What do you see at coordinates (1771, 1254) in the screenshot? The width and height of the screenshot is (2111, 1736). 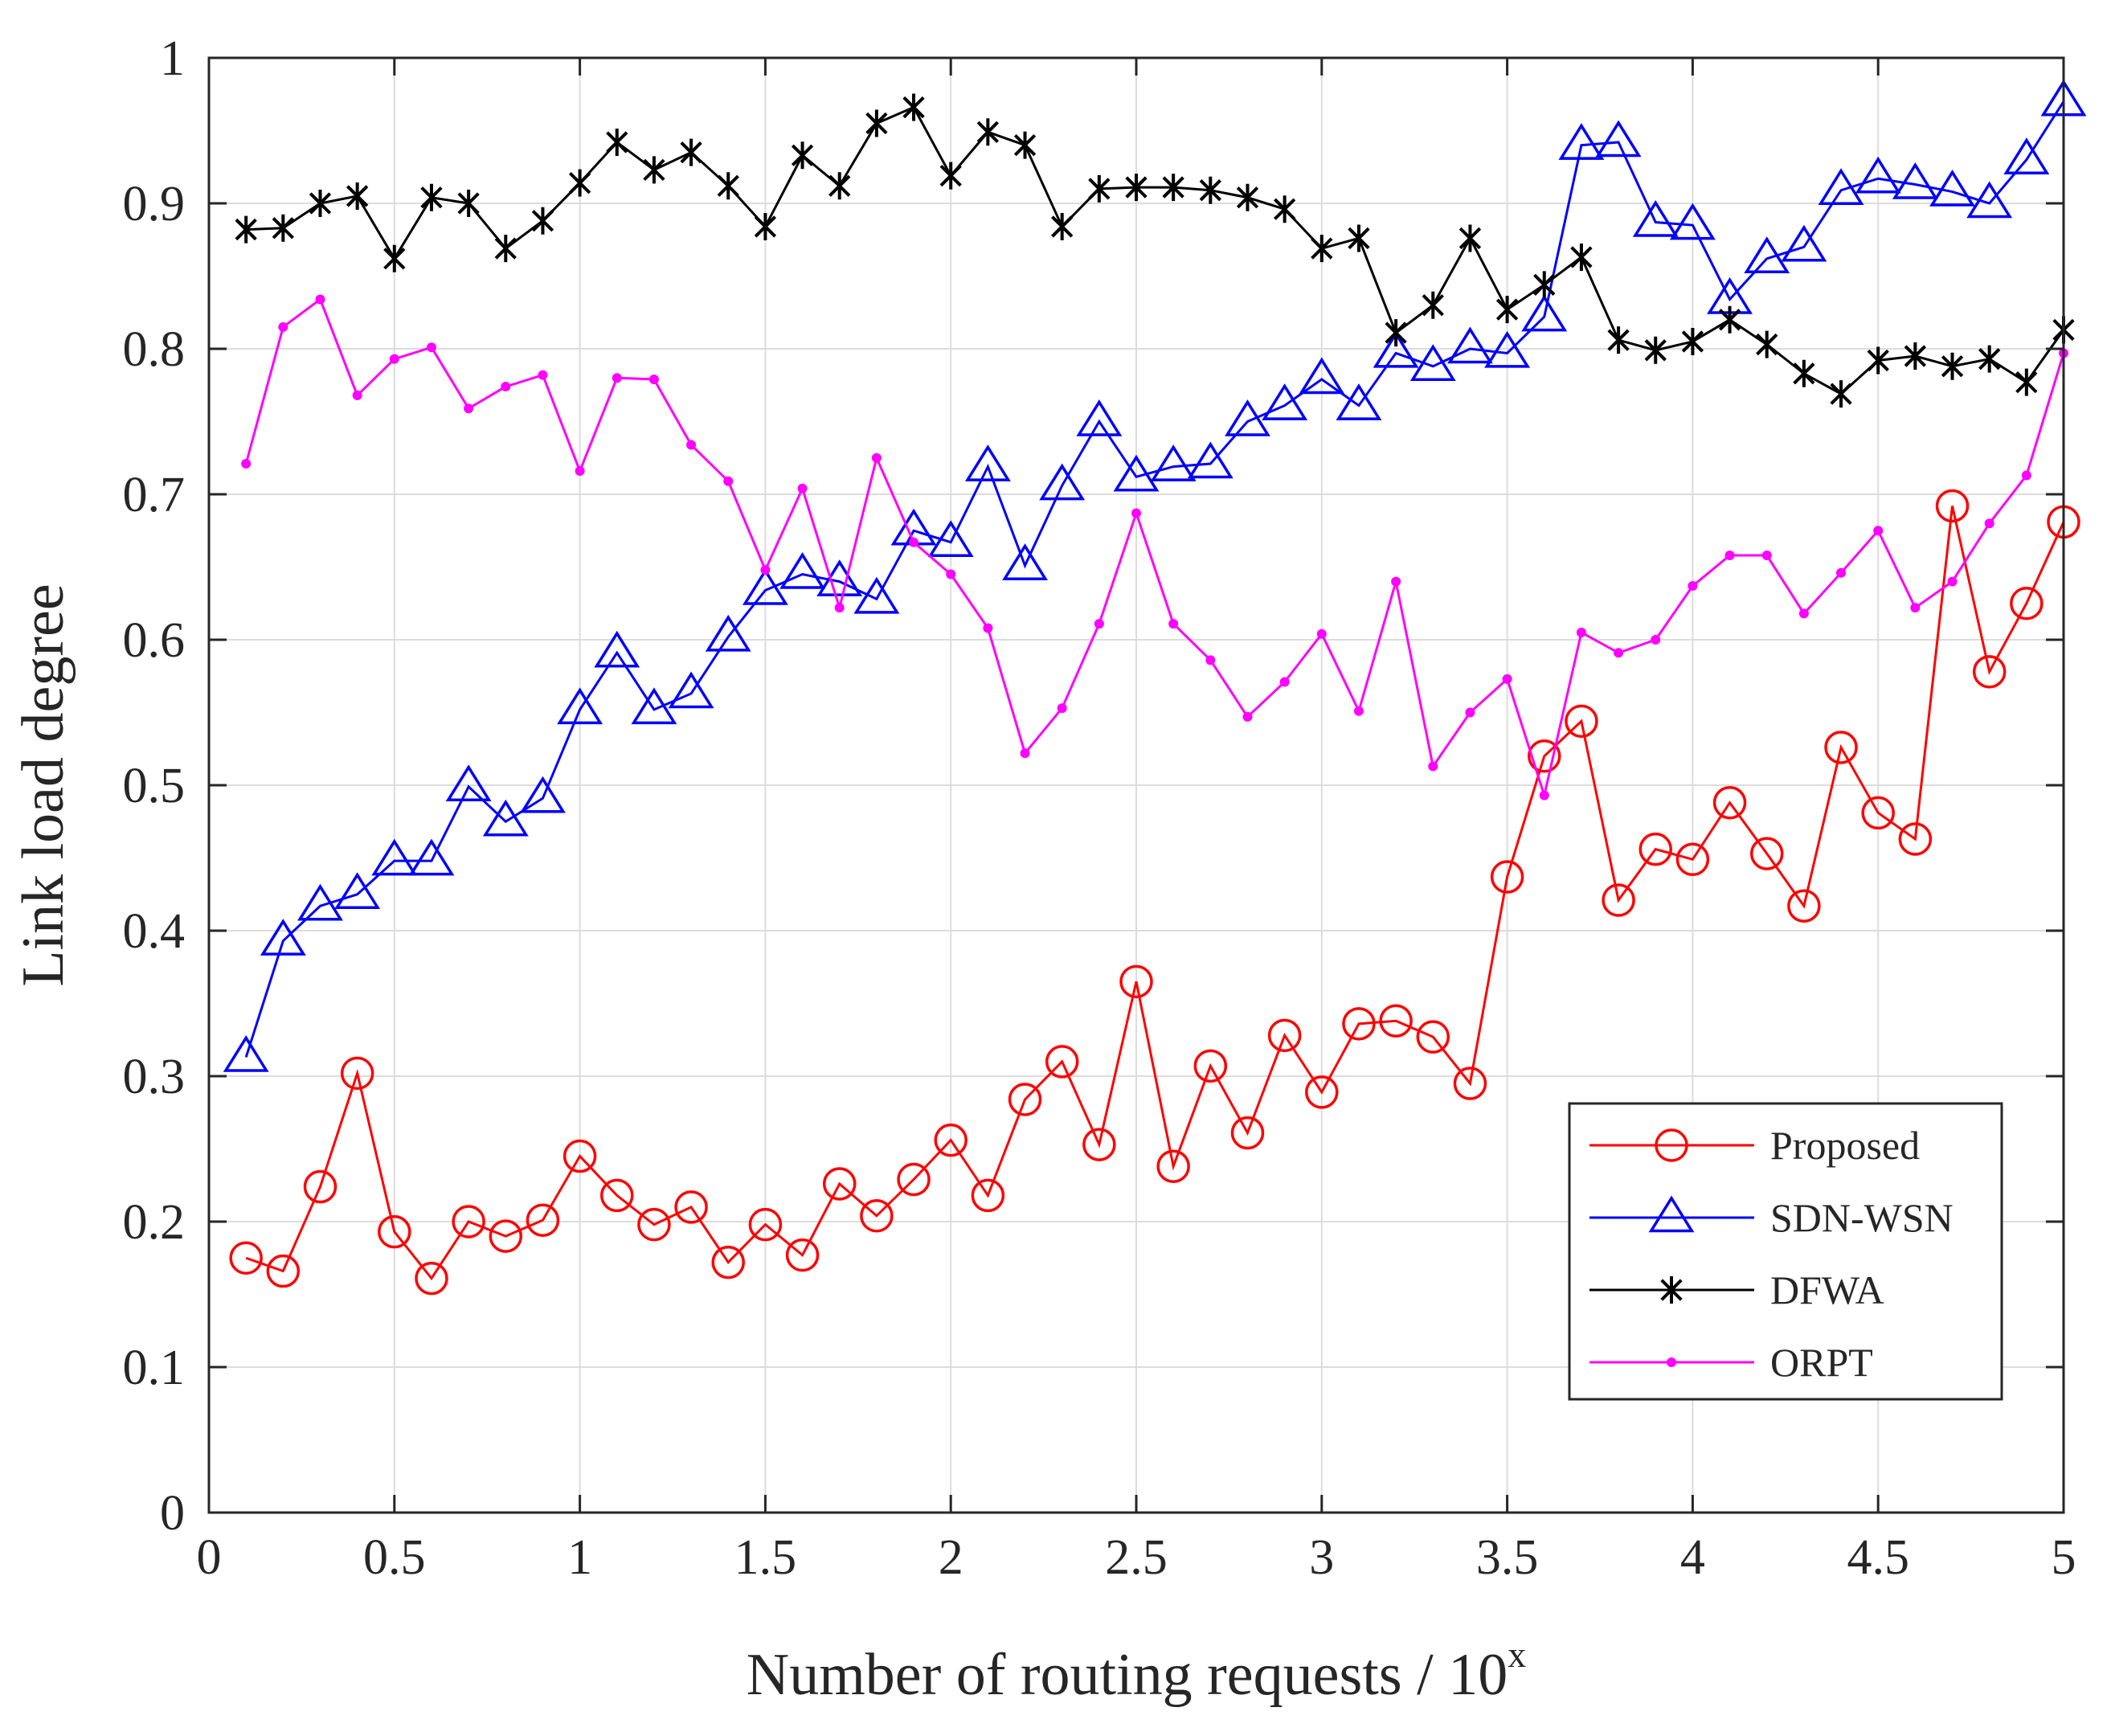 I see `legend-items: Proposed SDN-WSN DFWA ORPT` at bounding box center [1771, 1254].